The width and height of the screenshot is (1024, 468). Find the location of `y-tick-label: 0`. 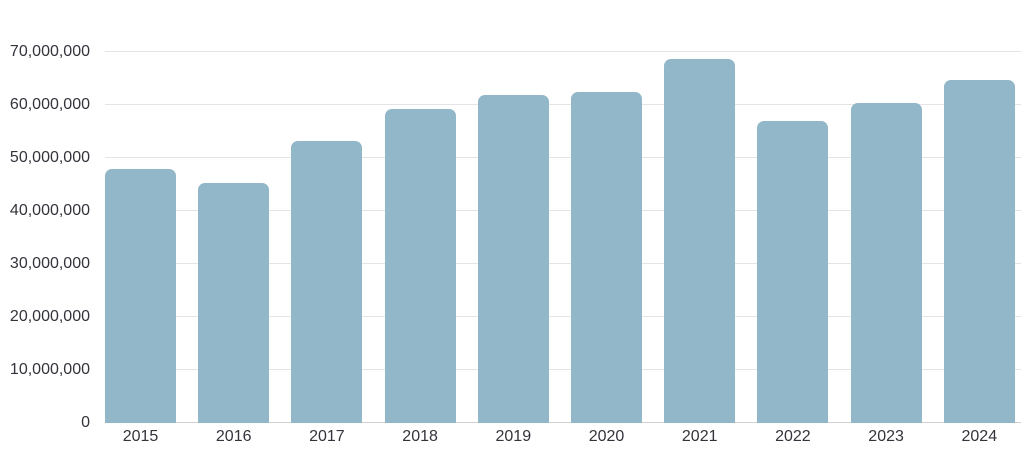

y-tick-label: 0 is located at coordinates (85, 422).